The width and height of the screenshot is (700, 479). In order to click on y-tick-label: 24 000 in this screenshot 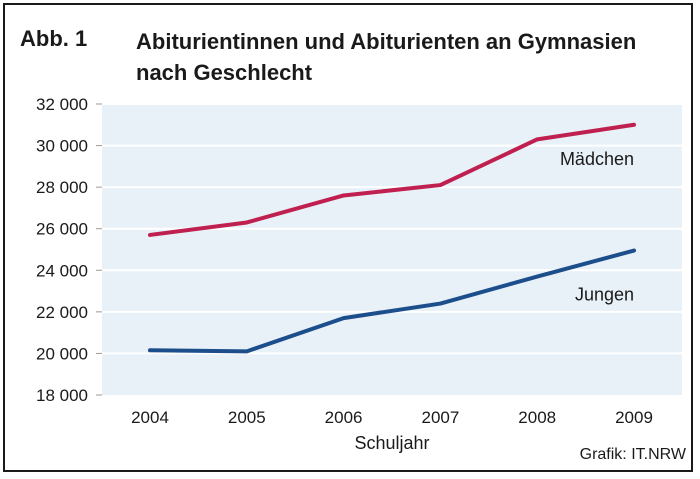, I will do `click(62, 270)`.